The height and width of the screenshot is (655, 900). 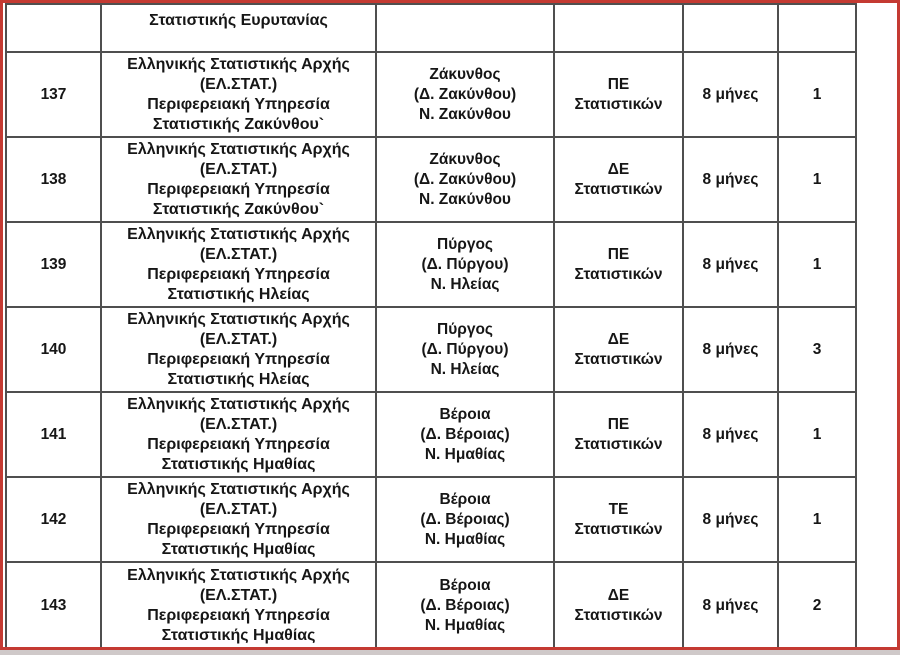 What do you see at coordinates (619, 29) in the screenshot?
I see `cell-category-empty` at bounding box center [619, 29].